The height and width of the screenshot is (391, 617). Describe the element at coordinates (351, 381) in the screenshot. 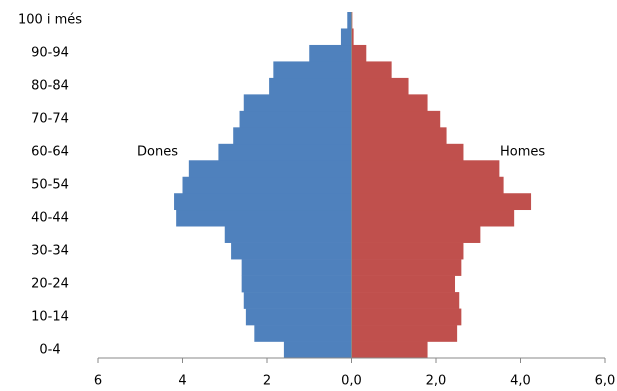

I see `x-tick-label: 0,0` at that location.